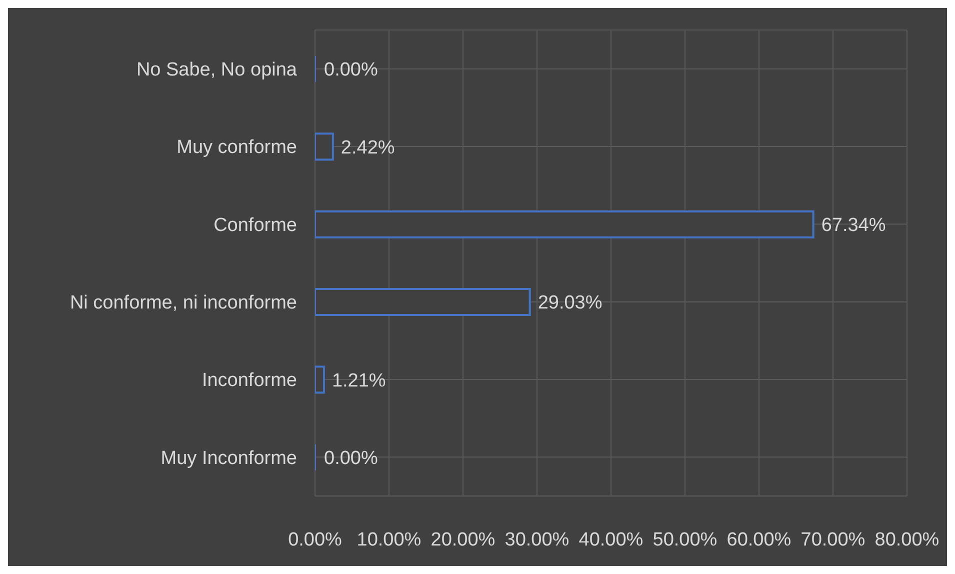 Image resolution: width=955 pixels, height=574 pixels. What do you see at coordinates (183, 303) in the screenshot?
I see `y-tick-label: Ni conforme, ni inconforme` at bounding box center [183, 303].